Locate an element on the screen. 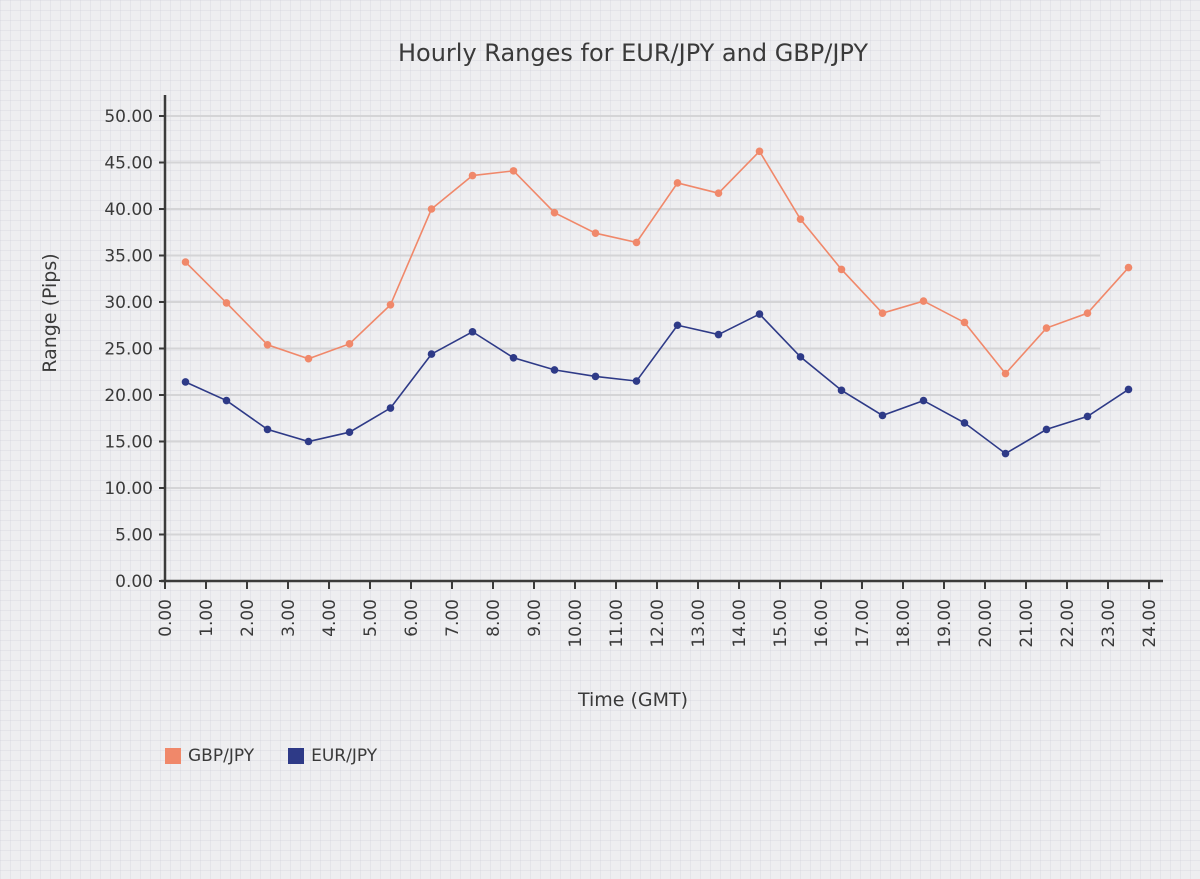  y-tick-label: 25.00 is located at coordinates (128, 350).